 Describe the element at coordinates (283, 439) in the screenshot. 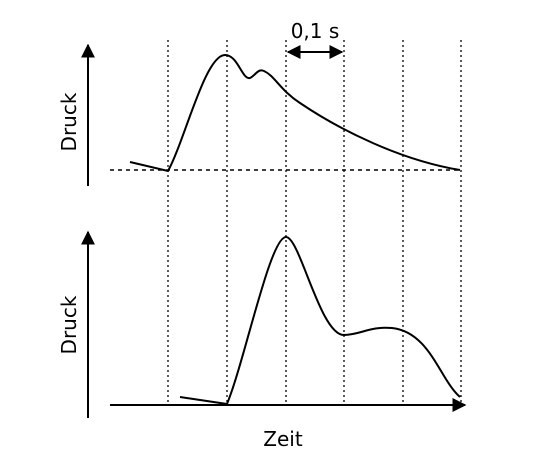

I see `x-label: Zeit` at that location.